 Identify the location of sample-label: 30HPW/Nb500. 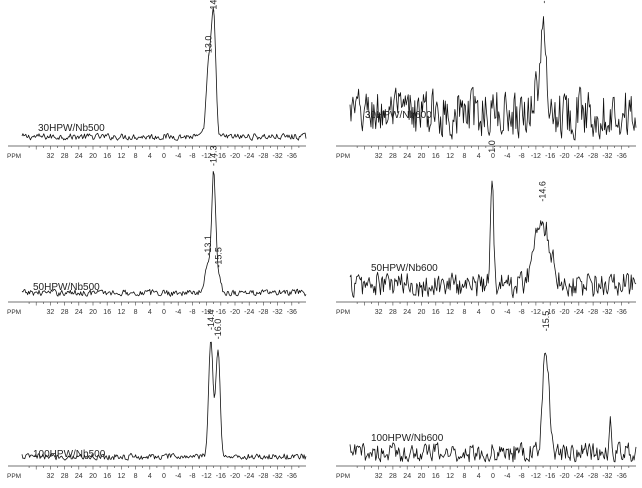
(71, 128).